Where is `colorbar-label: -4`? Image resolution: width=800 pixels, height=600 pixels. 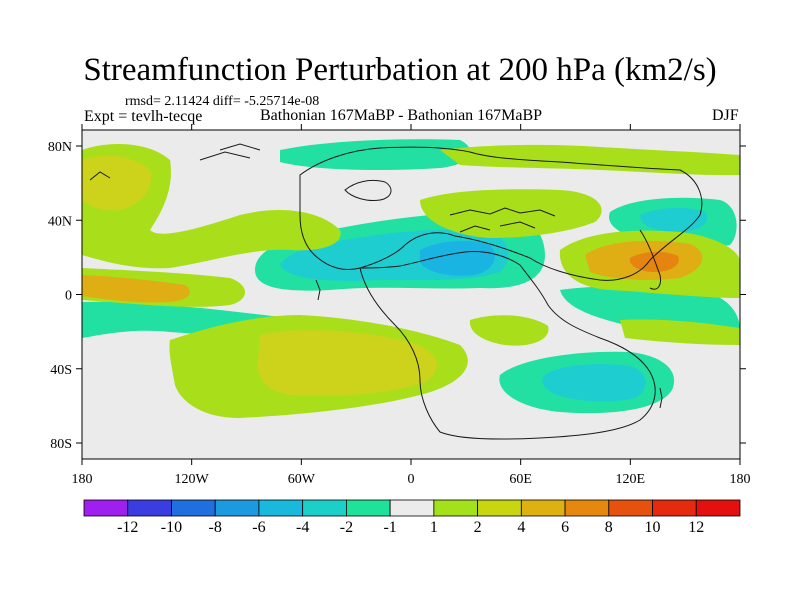 colorbar-label: -4 is located at coordinates (302, 527).